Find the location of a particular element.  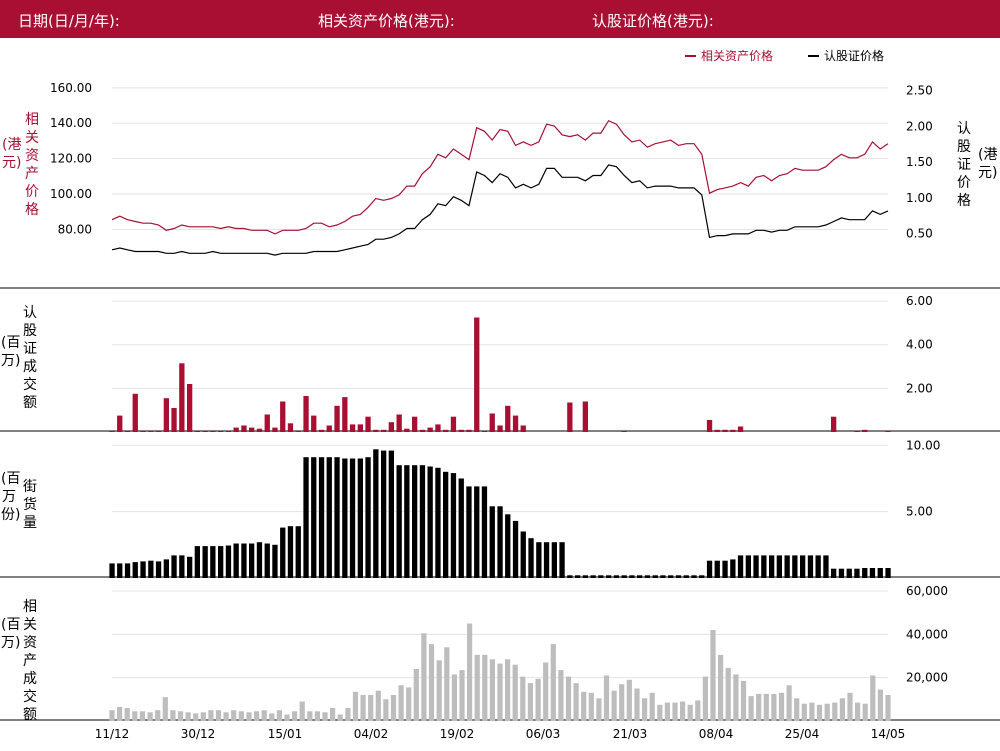

left-tick-label: 120.00 is located at coordinates (71, 159).